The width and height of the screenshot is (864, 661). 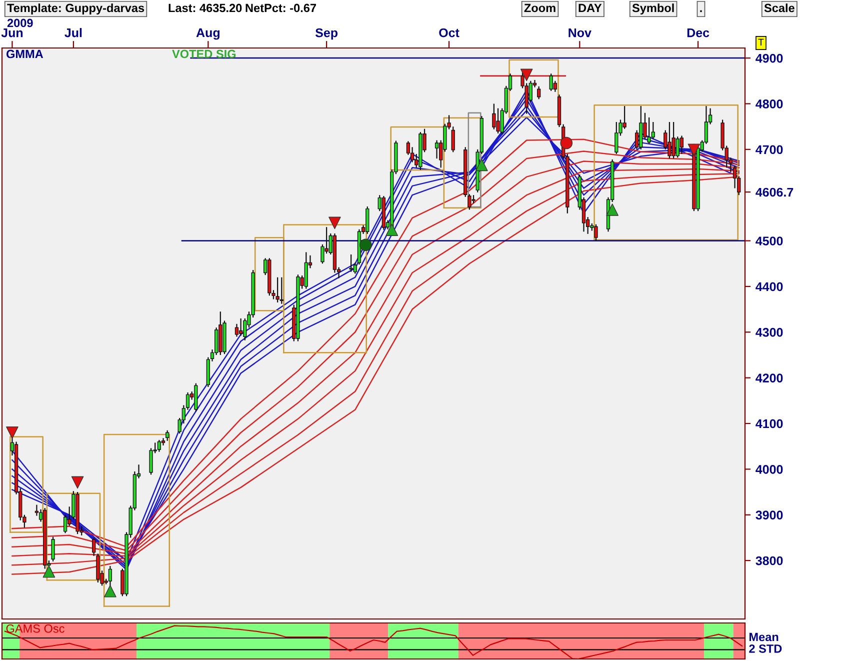 I want to click on y-tick-label: 4200, so click(x=769, y=378).